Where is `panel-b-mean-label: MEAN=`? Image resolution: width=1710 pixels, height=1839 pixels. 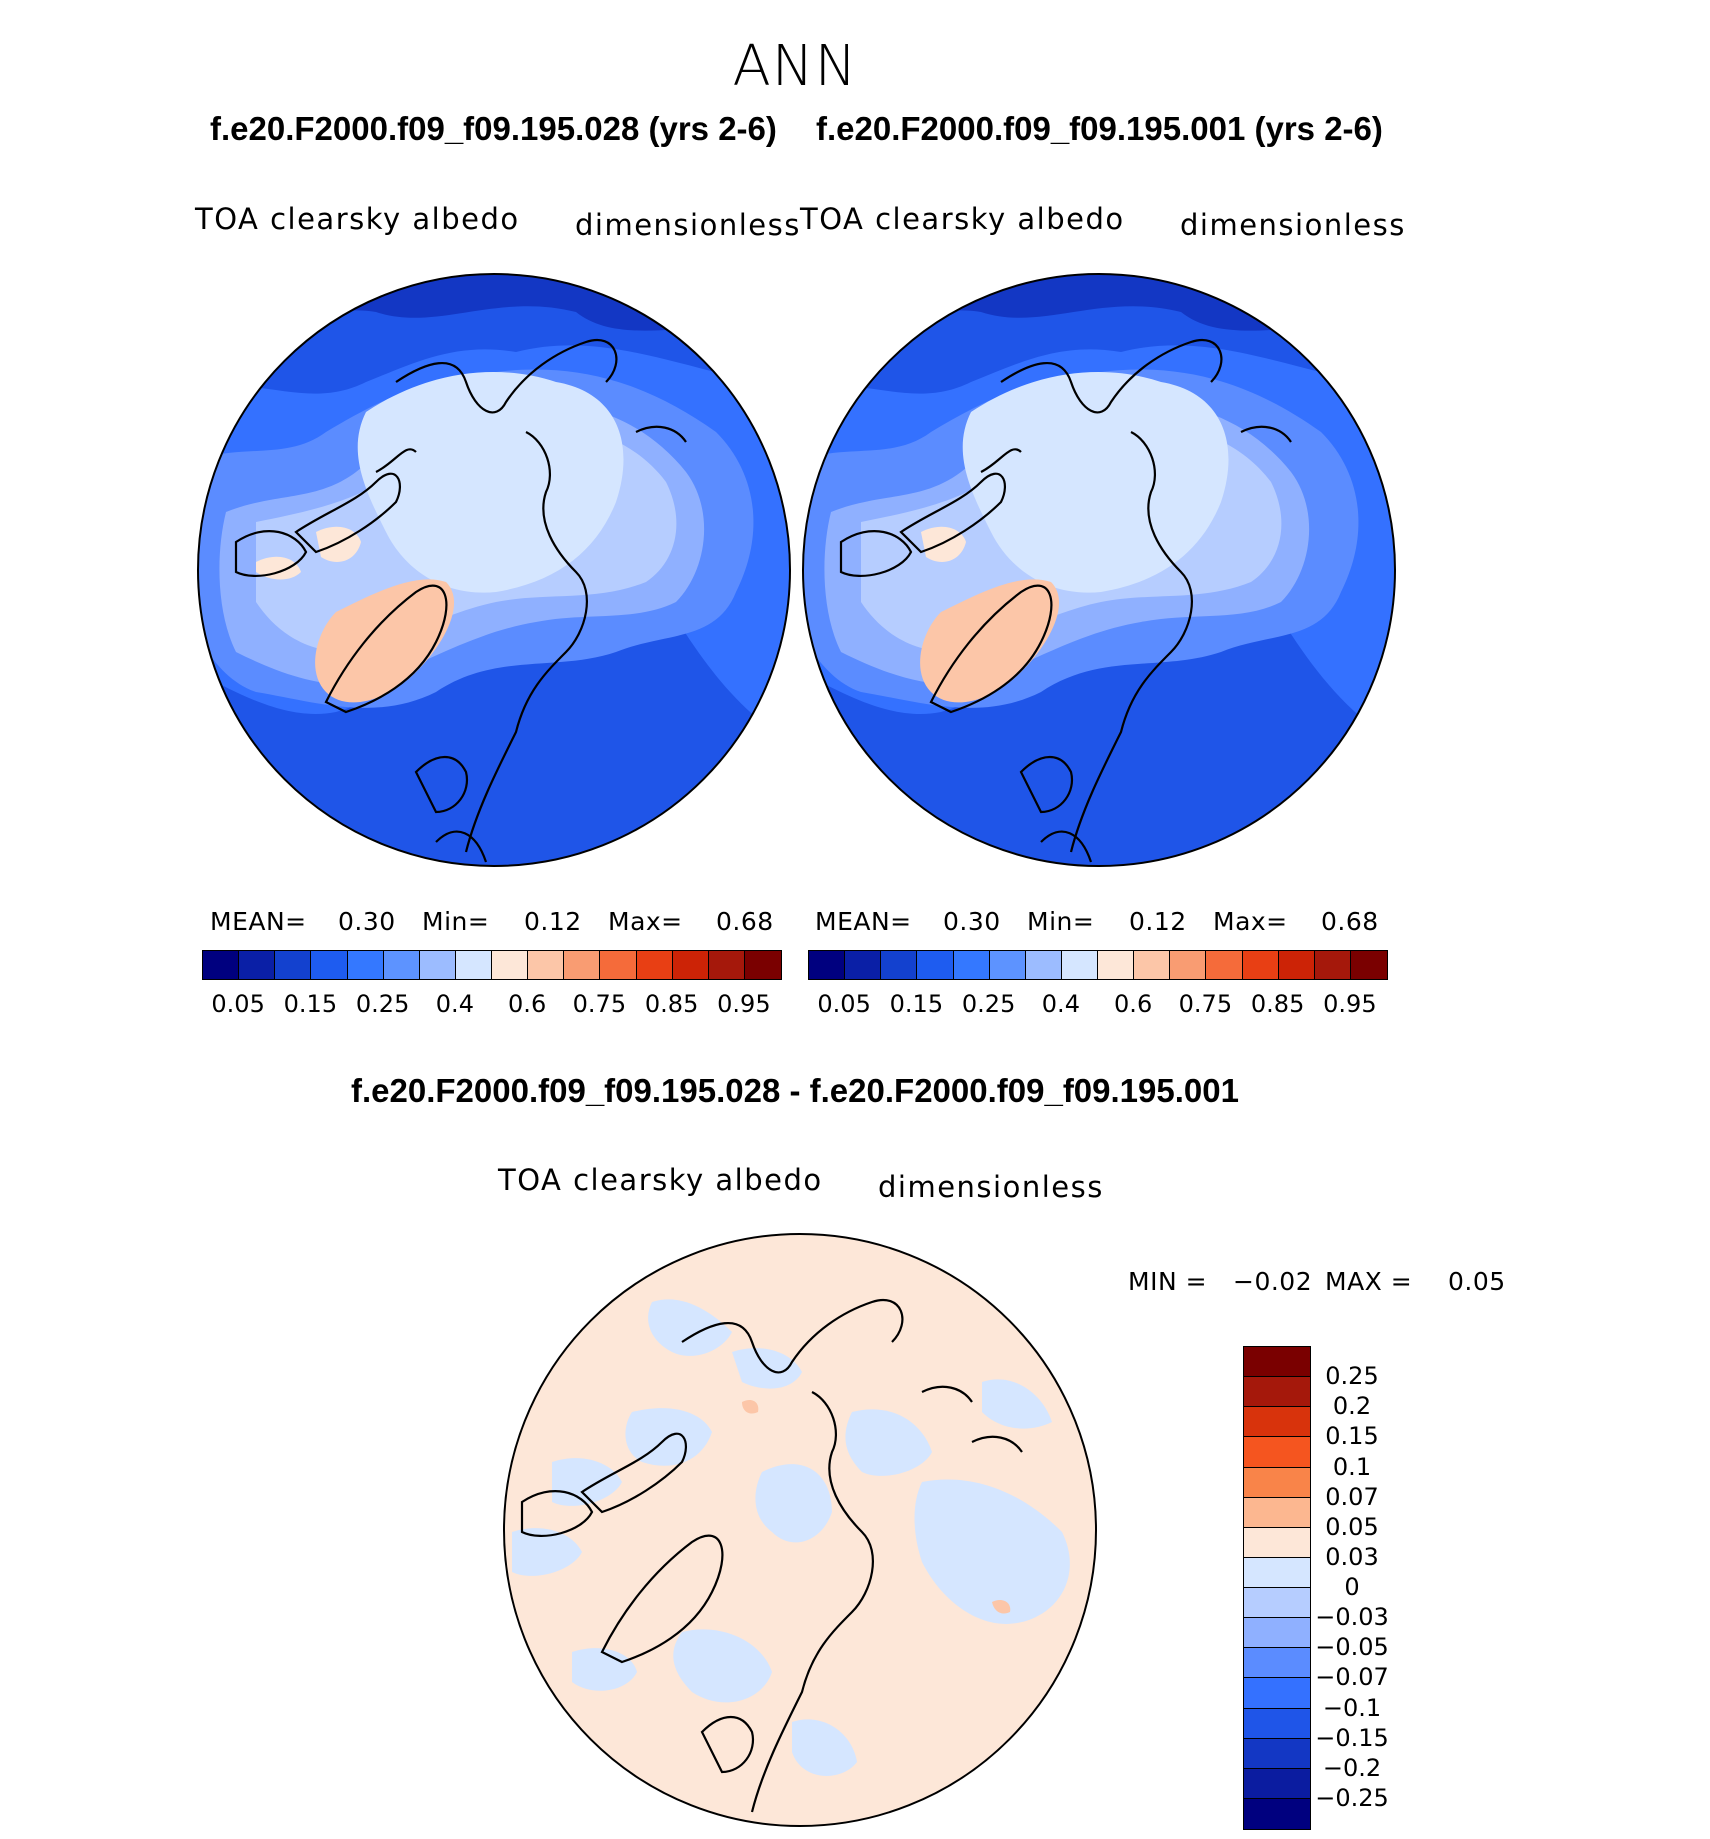
panel-b-mean-label: MEAN= is located at coordinates (863, 921).